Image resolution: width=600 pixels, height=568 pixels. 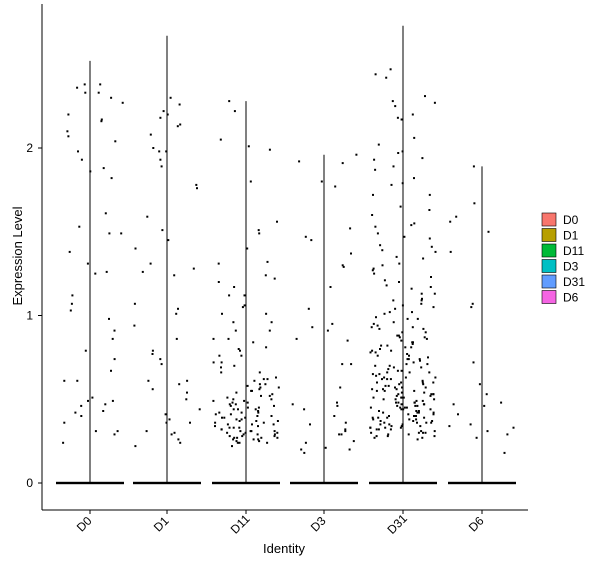 I want to click on y-tick-label-2: 2, so click(x=29, y=148).